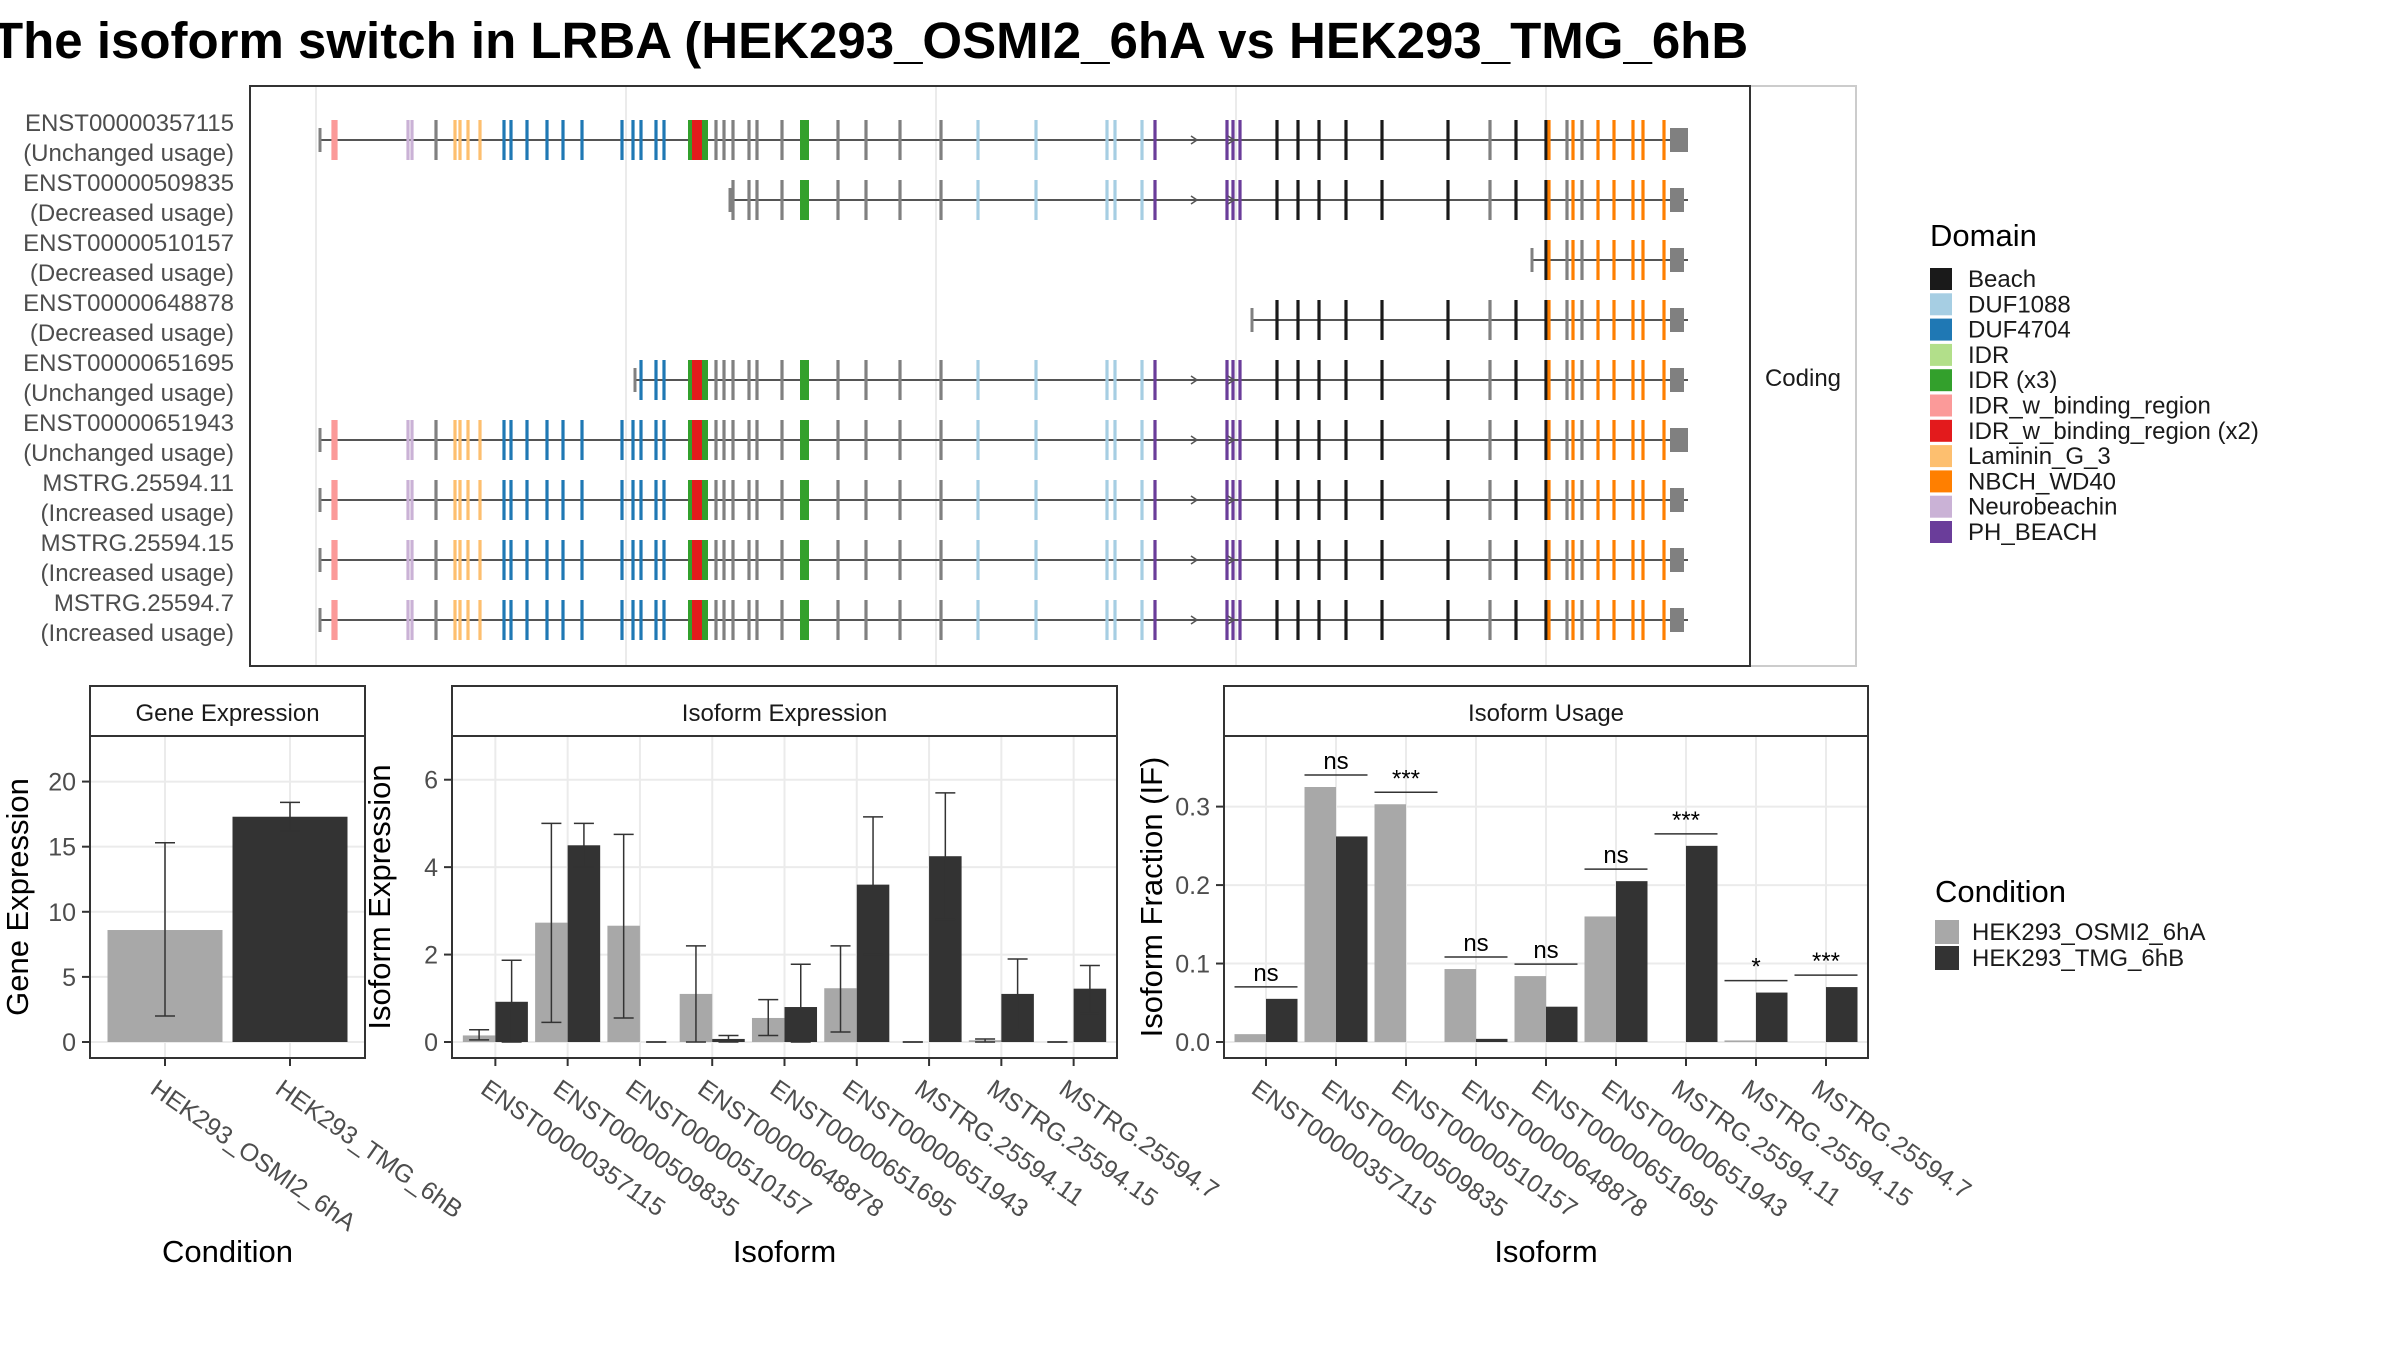 This screenshot has height=1350, width=2400. Describe the element at coordinates (784, 711) in the screenshot. I see `panel-strip` at that location.